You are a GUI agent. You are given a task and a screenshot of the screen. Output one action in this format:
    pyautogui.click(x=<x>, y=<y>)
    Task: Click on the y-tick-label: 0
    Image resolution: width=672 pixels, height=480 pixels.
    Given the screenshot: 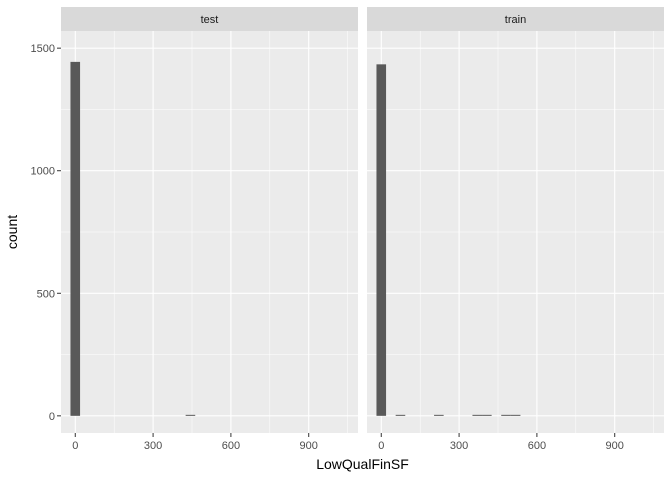 What is the action you would take?
    pyautogui.click(x=52, y=417)
    